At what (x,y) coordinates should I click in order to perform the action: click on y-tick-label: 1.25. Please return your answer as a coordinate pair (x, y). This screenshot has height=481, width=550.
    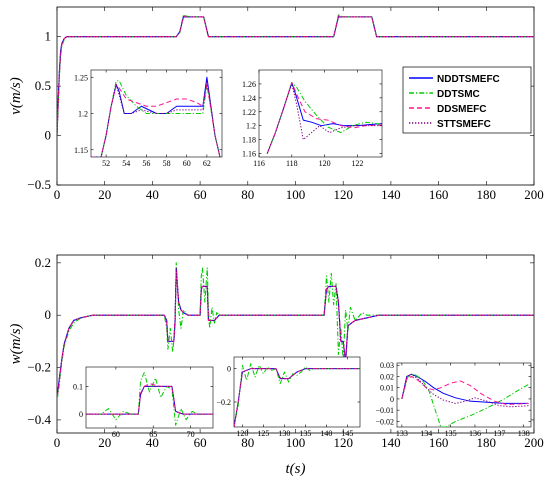
    Looking at the image, I should click on (81, 77).